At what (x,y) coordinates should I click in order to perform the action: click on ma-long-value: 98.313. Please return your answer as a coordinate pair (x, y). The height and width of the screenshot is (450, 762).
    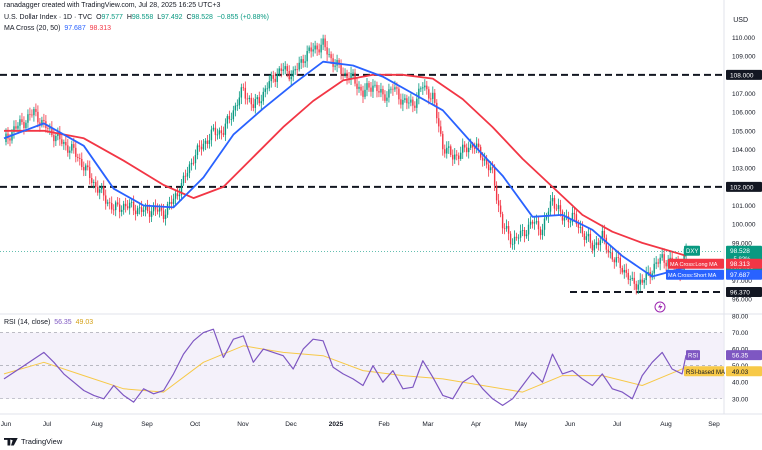
    Looking at the image, I should click on (100, 28).